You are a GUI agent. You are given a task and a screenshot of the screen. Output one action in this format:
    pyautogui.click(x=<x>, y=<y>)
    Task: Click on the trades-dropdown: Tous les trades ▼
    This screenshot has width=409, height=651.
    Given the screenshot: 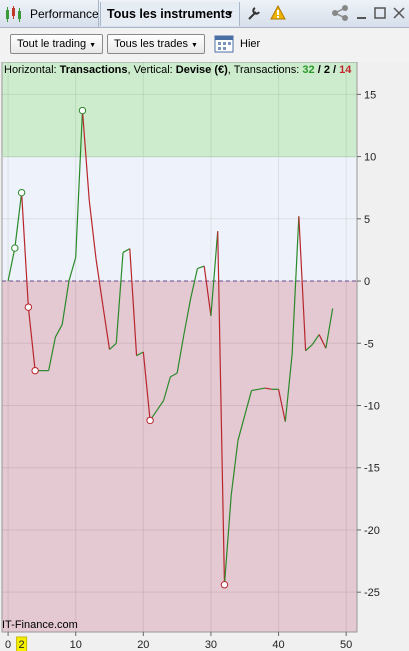 What is the action you would take?
    pyautogui.click(x=156, y=44)
    